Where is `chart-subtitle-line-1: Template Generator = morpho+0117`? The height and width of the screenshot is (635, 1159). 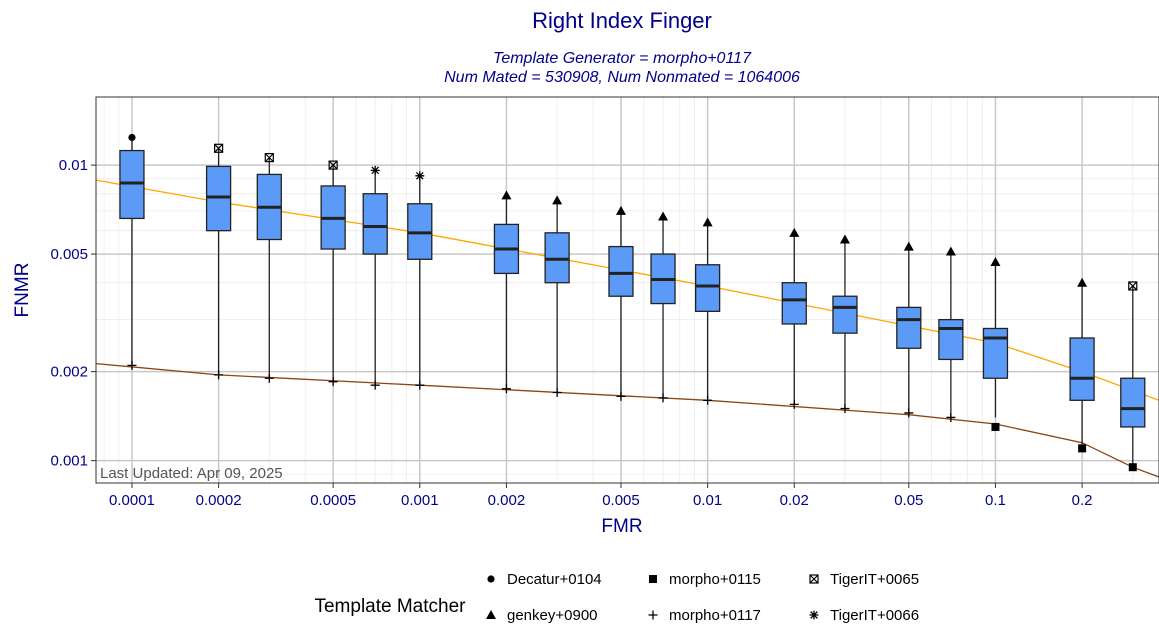
chart-subtitle-line-1: Template Generator = morpho+0117 is located at coordinates (622, 58).